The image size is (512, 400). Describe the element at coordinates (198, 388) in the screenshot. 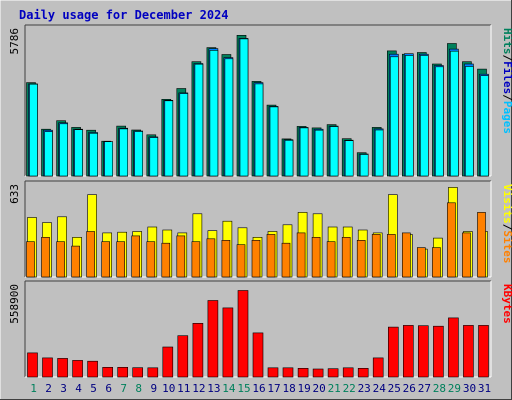

I see `x-tick-label: 12` at that location.